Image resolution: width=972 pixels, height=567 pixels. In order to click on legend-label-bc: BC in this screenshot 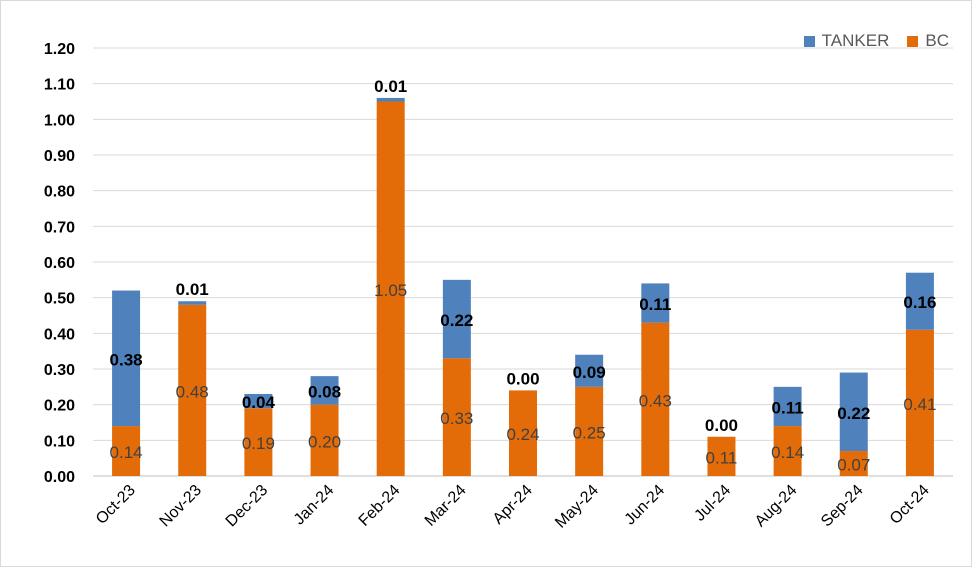, I will do `click(937, 40)`.